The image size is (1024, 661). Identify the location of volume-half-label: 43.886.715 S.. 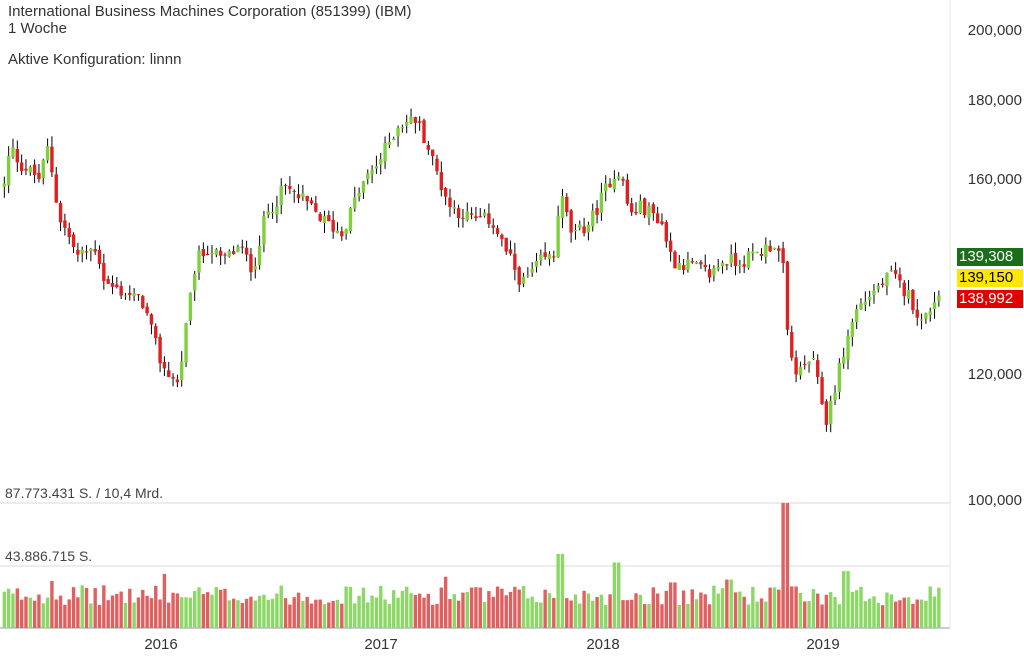
(49, 556).